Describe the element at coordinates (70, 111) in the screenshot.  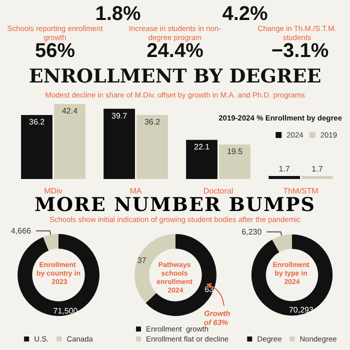
I see `data-label: 42.4` at that location.